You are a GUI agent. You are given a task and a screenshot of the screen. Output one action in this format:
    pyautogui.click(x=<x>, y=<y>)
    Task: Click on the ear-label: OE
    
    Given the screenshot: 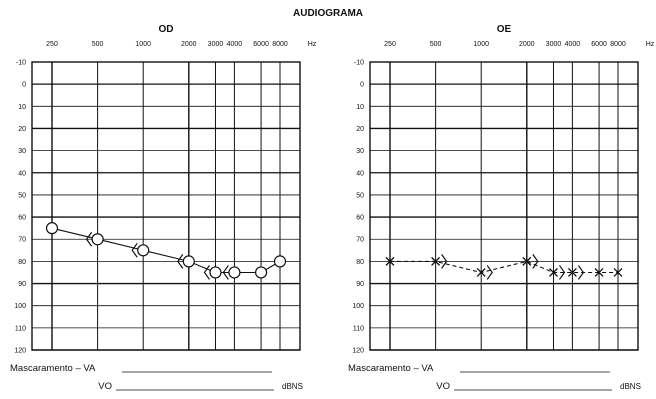 What is the action you would take?
    pyautogui.click(x=504, y=29)
    